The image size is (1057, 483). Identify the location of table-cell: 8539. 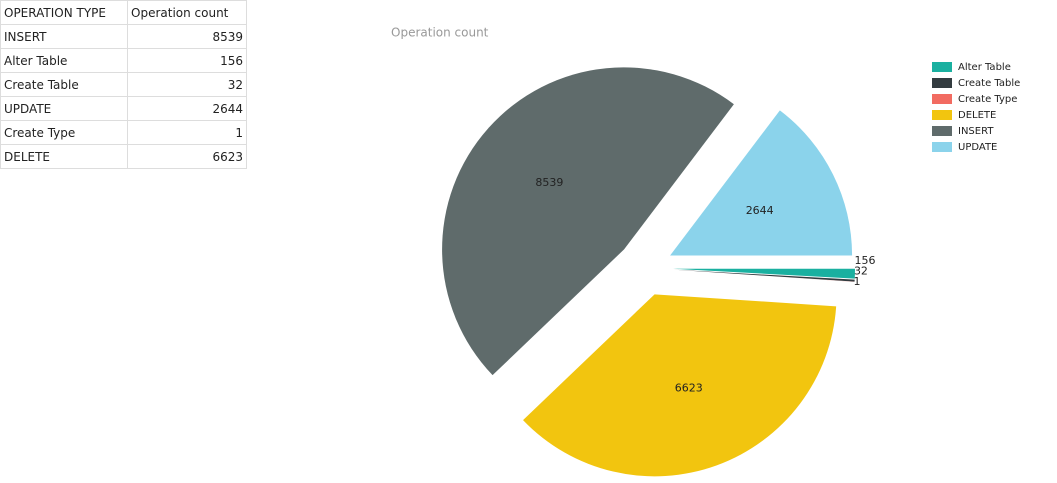
(187, 36).